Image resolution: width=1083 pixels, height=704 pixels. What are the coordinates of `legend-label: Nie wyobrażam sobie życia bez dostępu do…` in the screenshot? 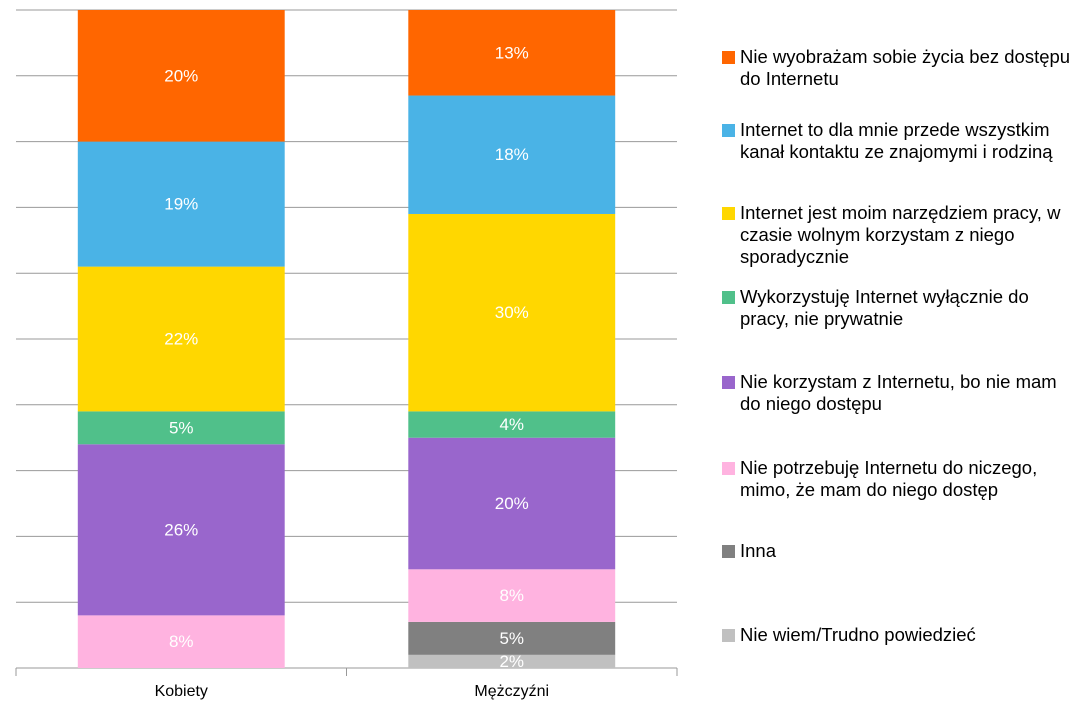 It's located at (905, 67).